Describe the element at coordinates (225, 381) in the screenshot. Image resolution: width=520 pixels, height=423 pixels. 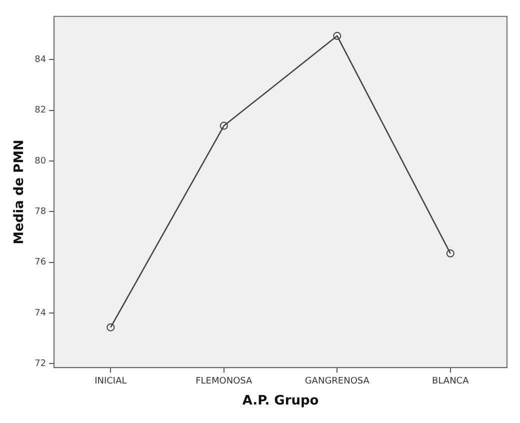
I see `x-tick-label: FLEMONOSA` at that location.